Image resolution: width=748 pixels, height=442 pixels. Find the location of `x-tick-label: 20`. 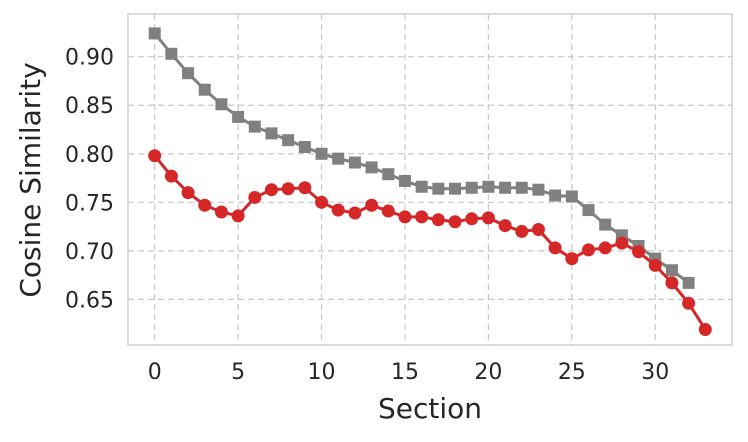

x-tick-label: 20 is located at coordinates (488, 372).